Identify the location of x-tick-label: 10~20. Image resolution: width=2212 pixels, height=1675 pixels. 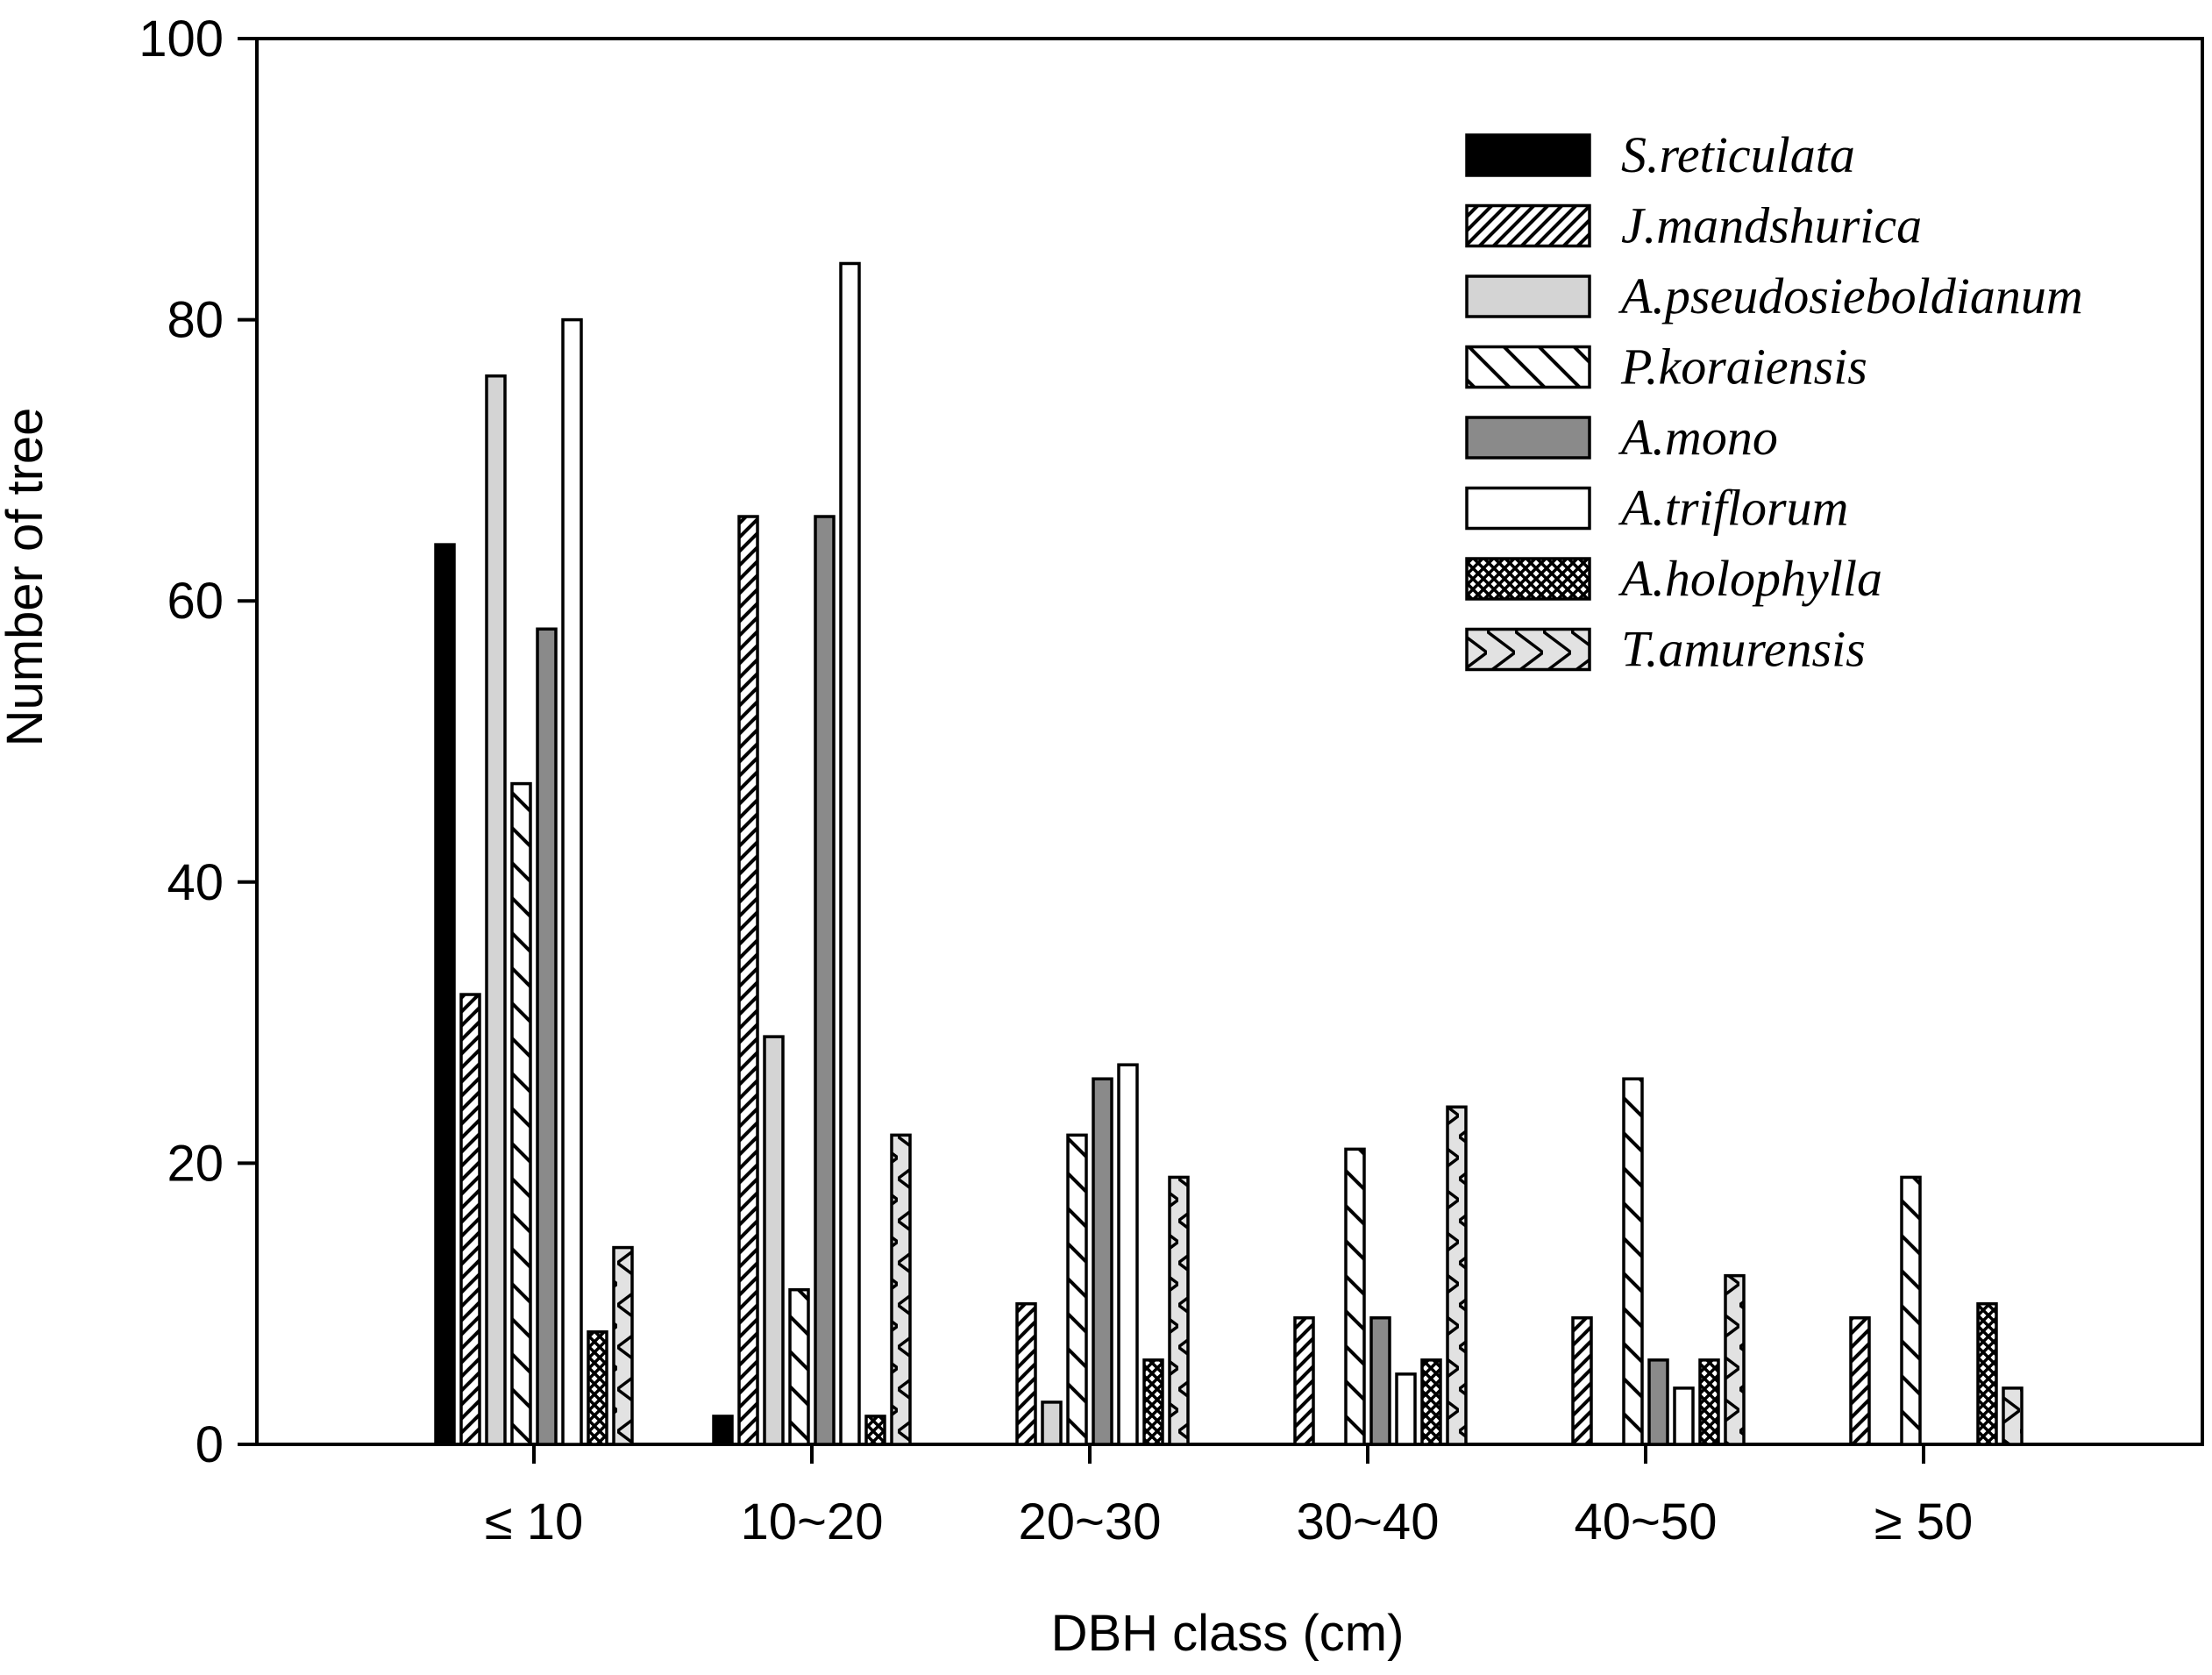
(812, 1521).